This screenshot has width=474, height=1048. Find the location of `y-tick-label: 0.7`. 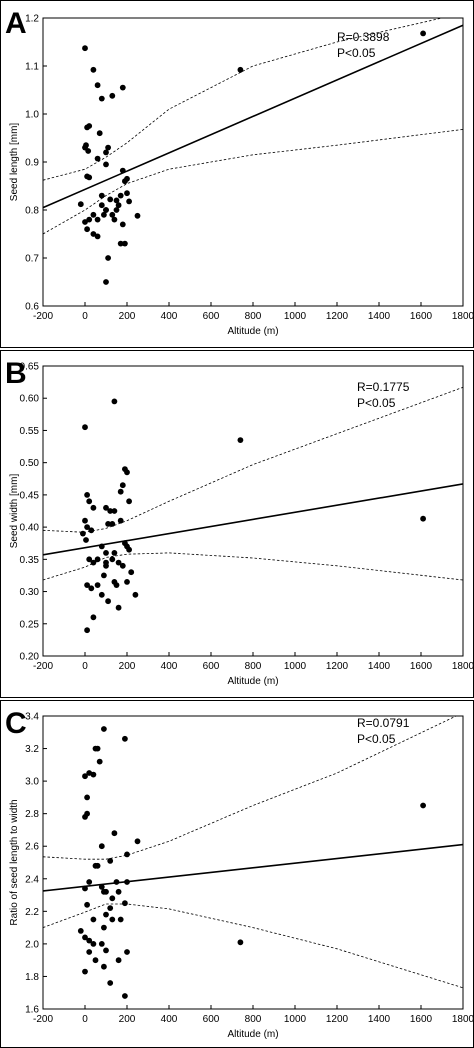

y-tick-label: 0.7 is located at coordinates (32, 259).